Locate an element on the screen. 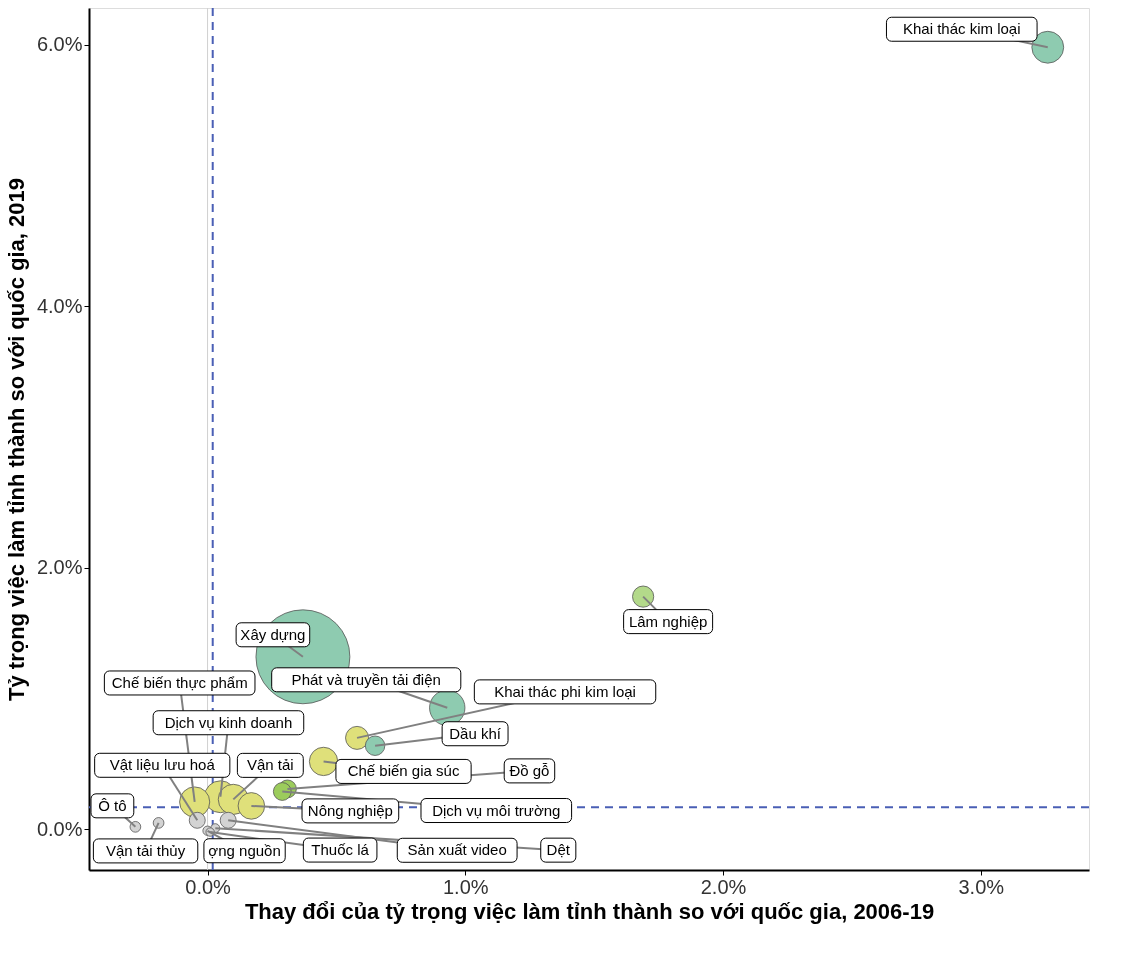 The height and width of the screenshot is (955, 1132). annotation: Phát và truyền tải điện is located at coordinates (366, 679).